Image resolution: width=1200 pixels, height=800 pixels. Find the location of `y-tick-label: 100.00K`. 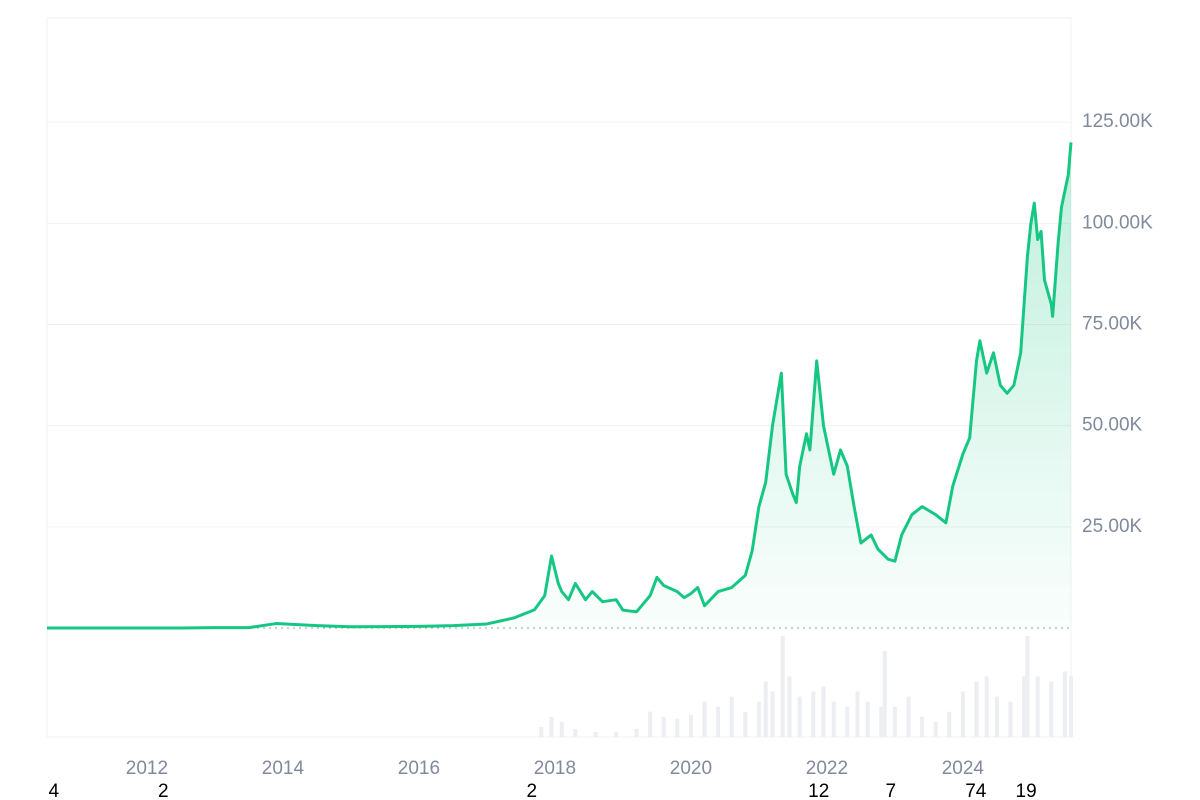

y-tick-label: 100.00K is located at coordinates (1117, 222).